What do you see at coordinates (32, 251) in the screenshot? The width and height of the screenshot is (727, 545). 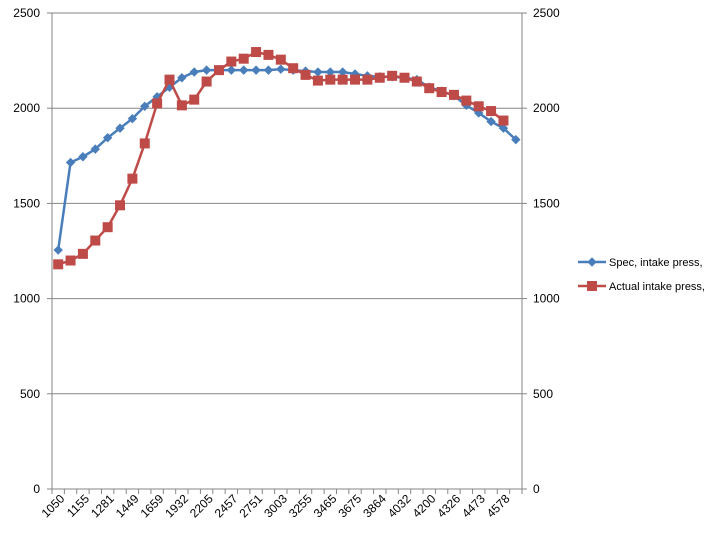 I see `left-y-axis-ticks: 0 500 1000 1500 2000 2500` at bounding box center [32, 251].